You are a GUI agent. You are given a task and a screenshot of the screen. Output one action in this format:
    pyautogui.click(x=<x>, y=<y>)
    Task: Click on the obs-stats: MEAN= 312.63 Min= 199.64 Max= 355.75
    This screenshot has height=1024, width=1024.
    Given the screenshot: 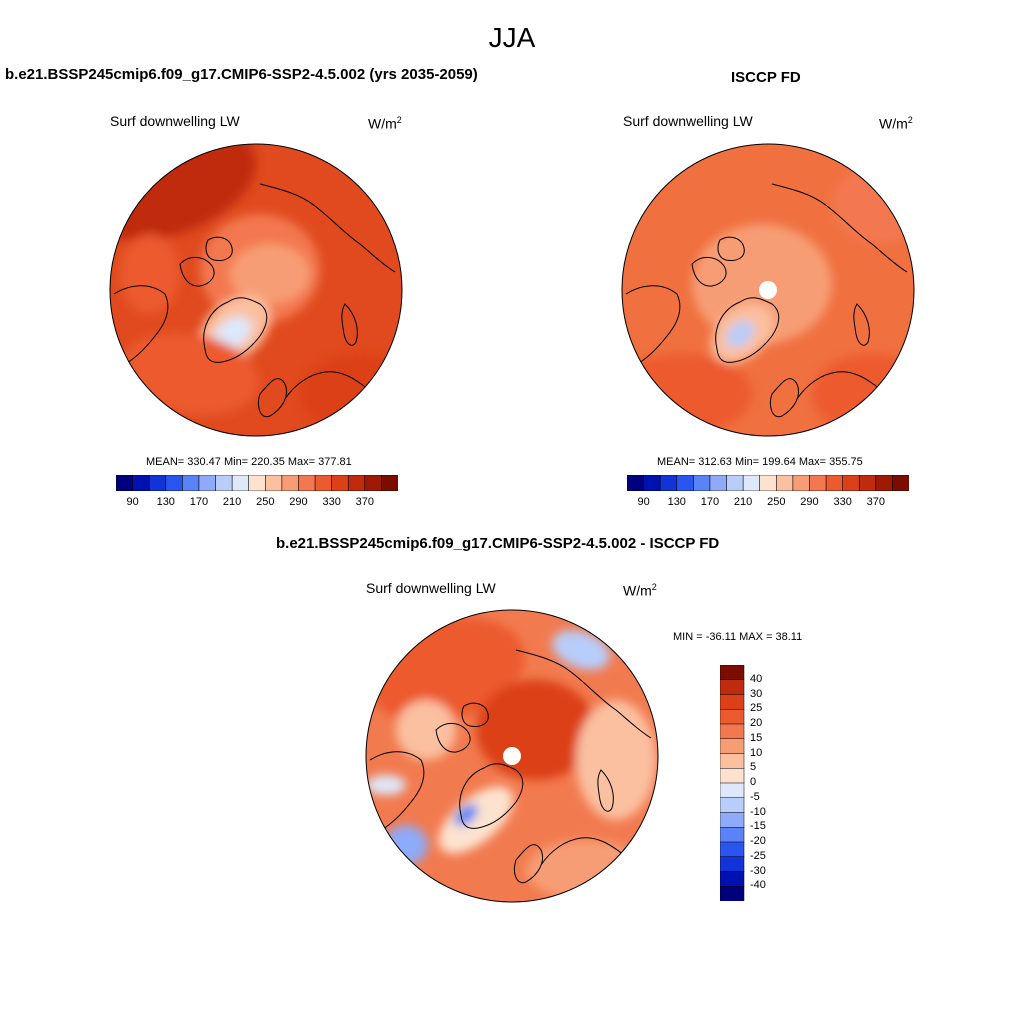 What is the action you would take?
    pyautogui.click(x=760, y=462)
    